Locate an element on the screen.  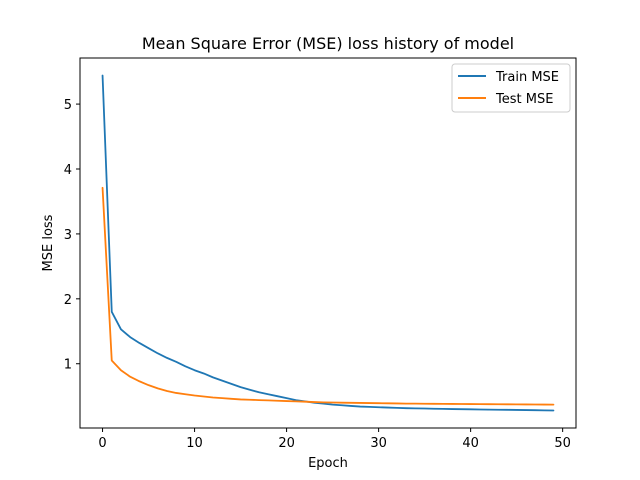
y-tick-label: 2 is located at coordinates (68, 300).